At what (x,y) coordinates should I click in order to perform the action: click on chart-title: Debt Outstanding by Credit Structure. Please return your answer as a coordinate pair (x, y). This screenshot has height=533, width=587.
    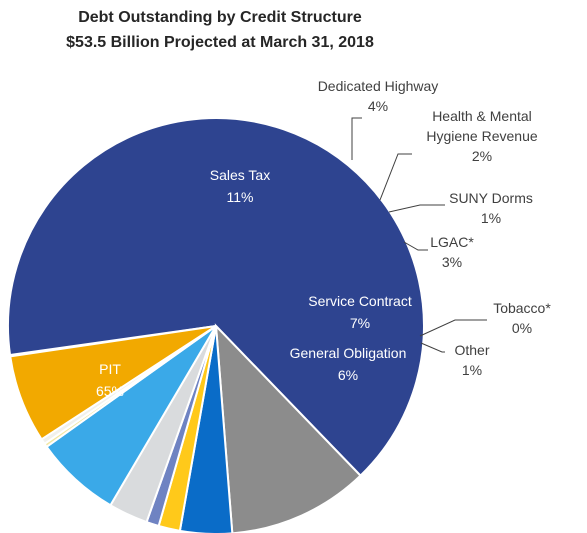
    Looking at the image, I should click on (220, 17).